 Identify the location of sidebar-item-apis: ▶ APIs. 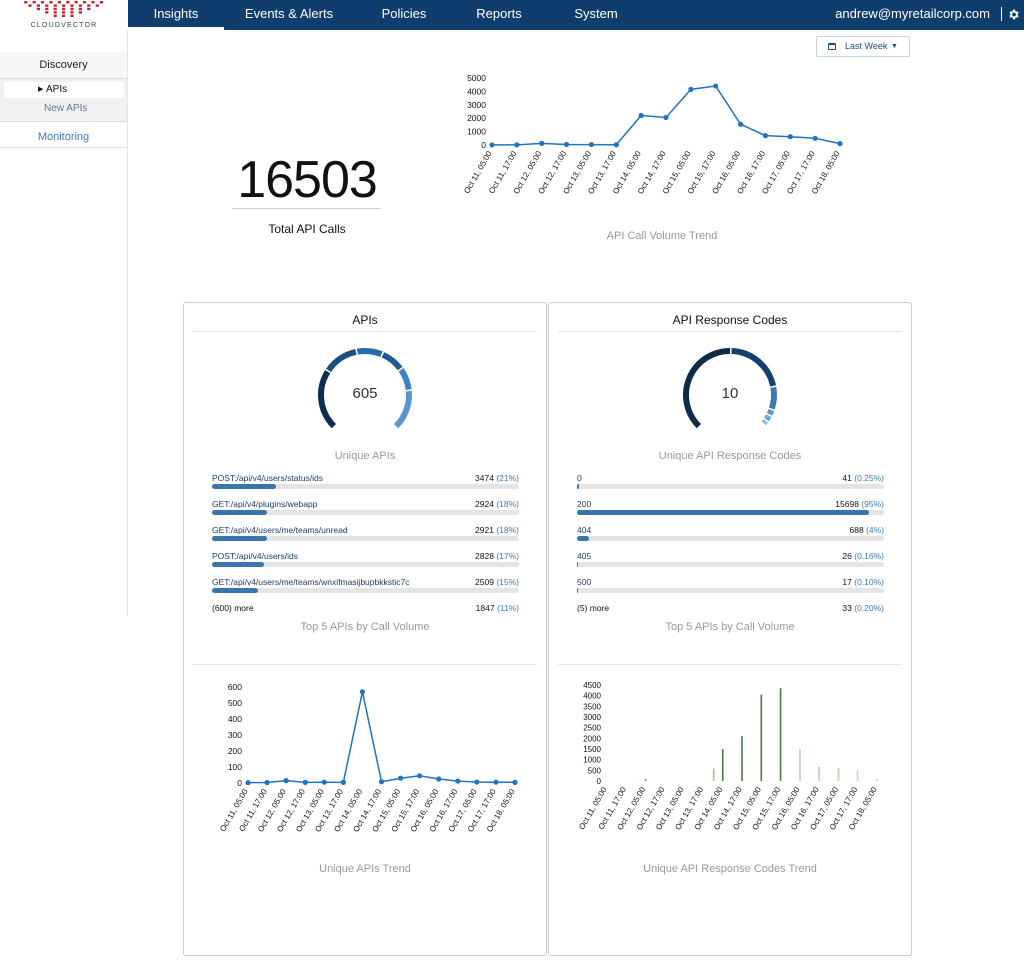
(64, 90).